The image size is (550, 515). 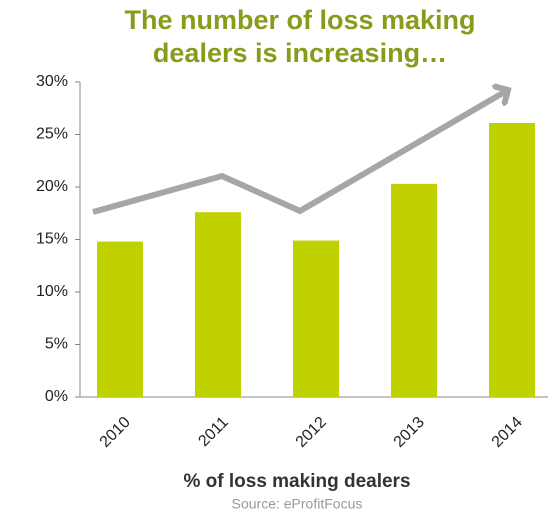 What do you see at coordinates (311, 432) in the screenshot?
I see `x-tick-label: 2012` at bounding box center [311, 432].